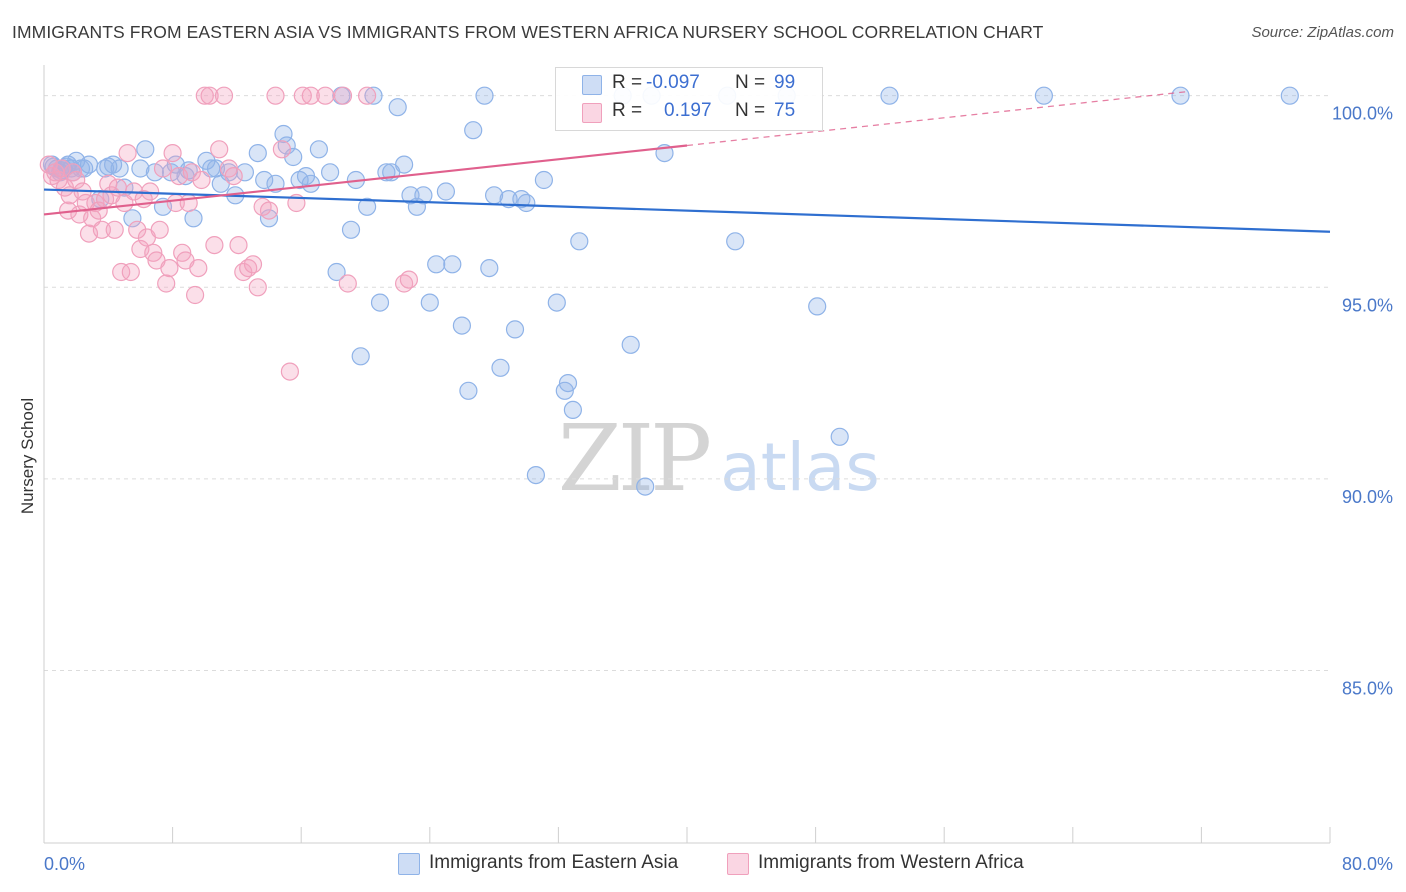 This screenshot has width=1406, height=892. What do you see at coordinates (785, 82) in the screenshot?
I see `legend-n-value: 99` at bounding box center [785, 82].